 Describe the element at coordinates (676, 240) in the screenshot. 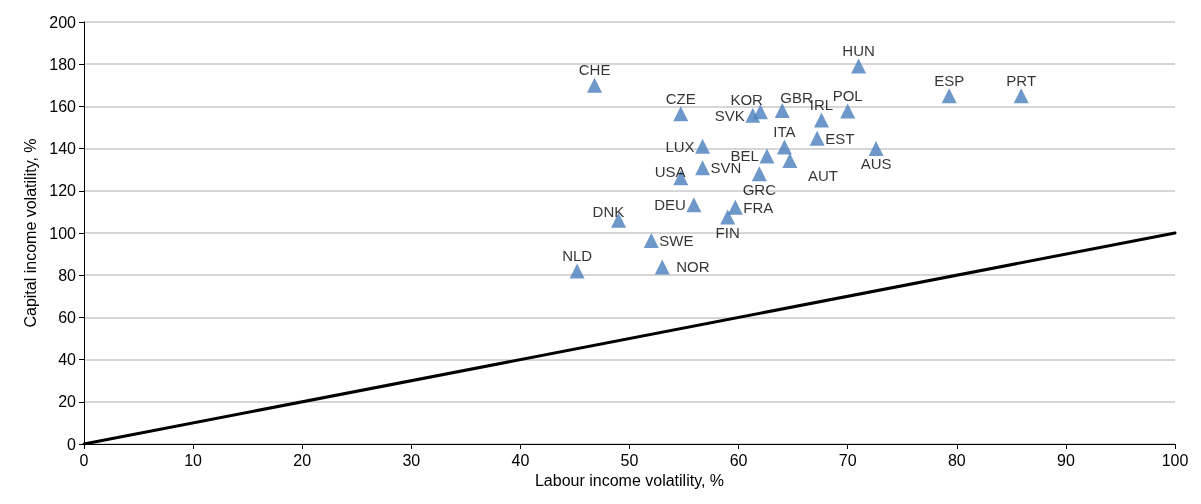

I see `annotation: SWE` at that location.